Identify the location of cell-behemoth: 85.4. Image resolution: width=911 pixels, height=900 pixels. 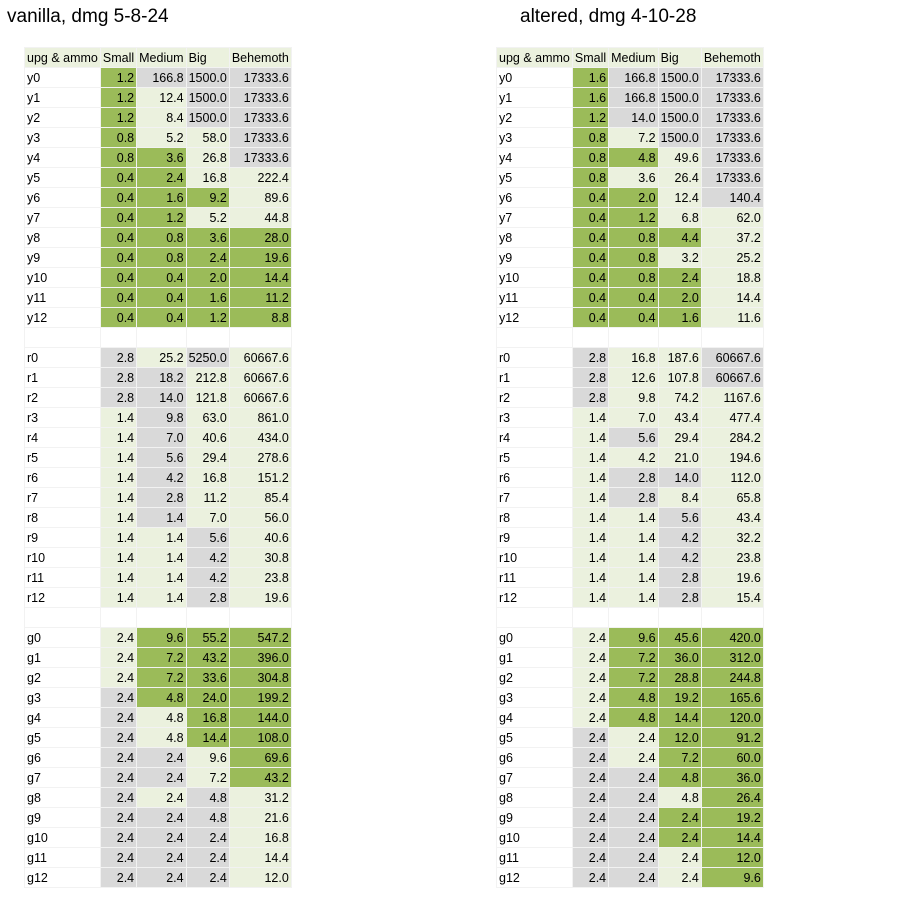
(260, 497).